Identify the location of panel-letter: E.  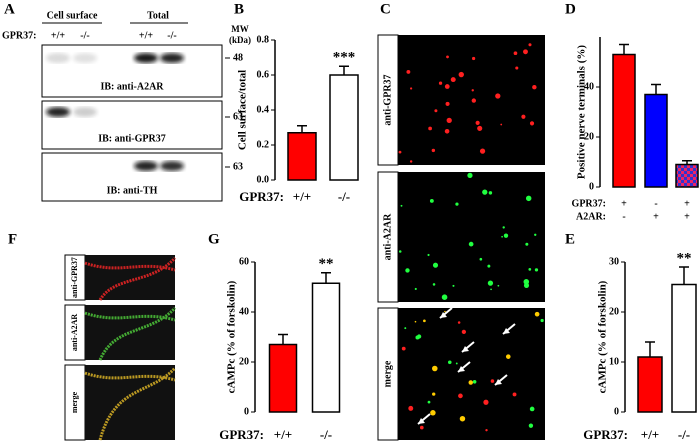
(570, 239).